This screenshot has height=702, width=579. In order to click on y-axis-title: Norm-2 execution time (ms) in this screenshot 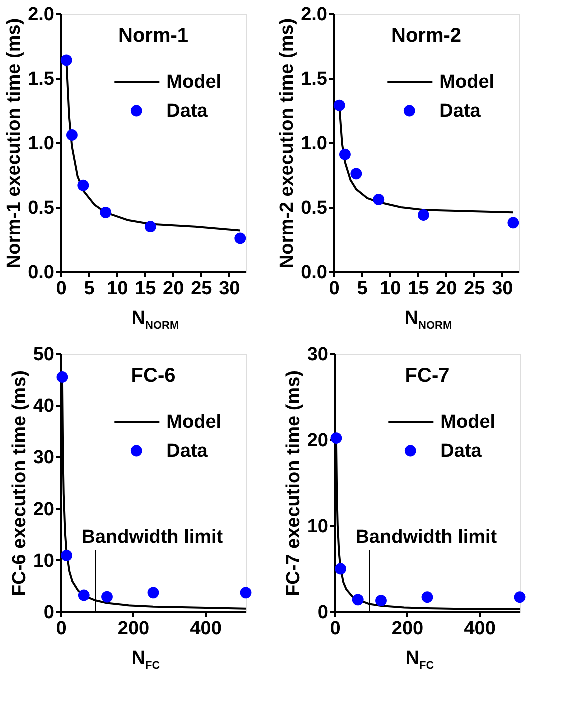, I will do `click(287, 143)`.